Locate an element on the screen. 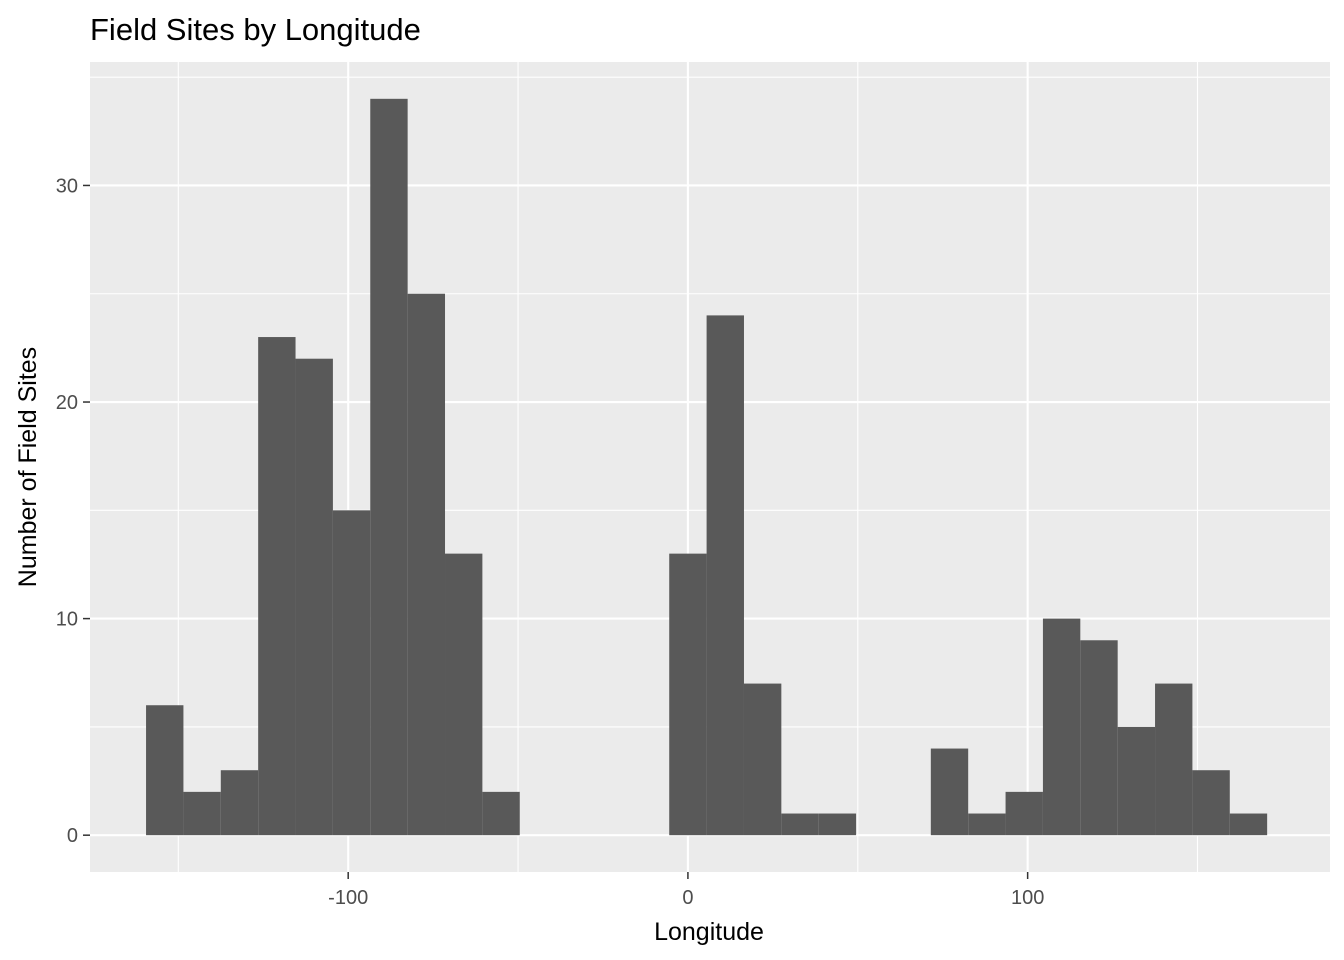 This screenshot has width=1344, height=960. x-tick-label: 100 is located at coordinates (1027, 898).